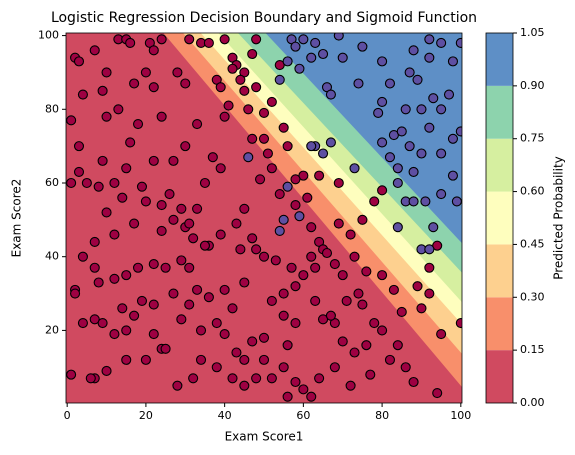 Image resolution: width=575 pixels, height=455 pixels. What do you see at coordinates (532, 296) in the screenshot?
I see `colorbar-tick-label: 0.30` at bounding box center [532, 296].